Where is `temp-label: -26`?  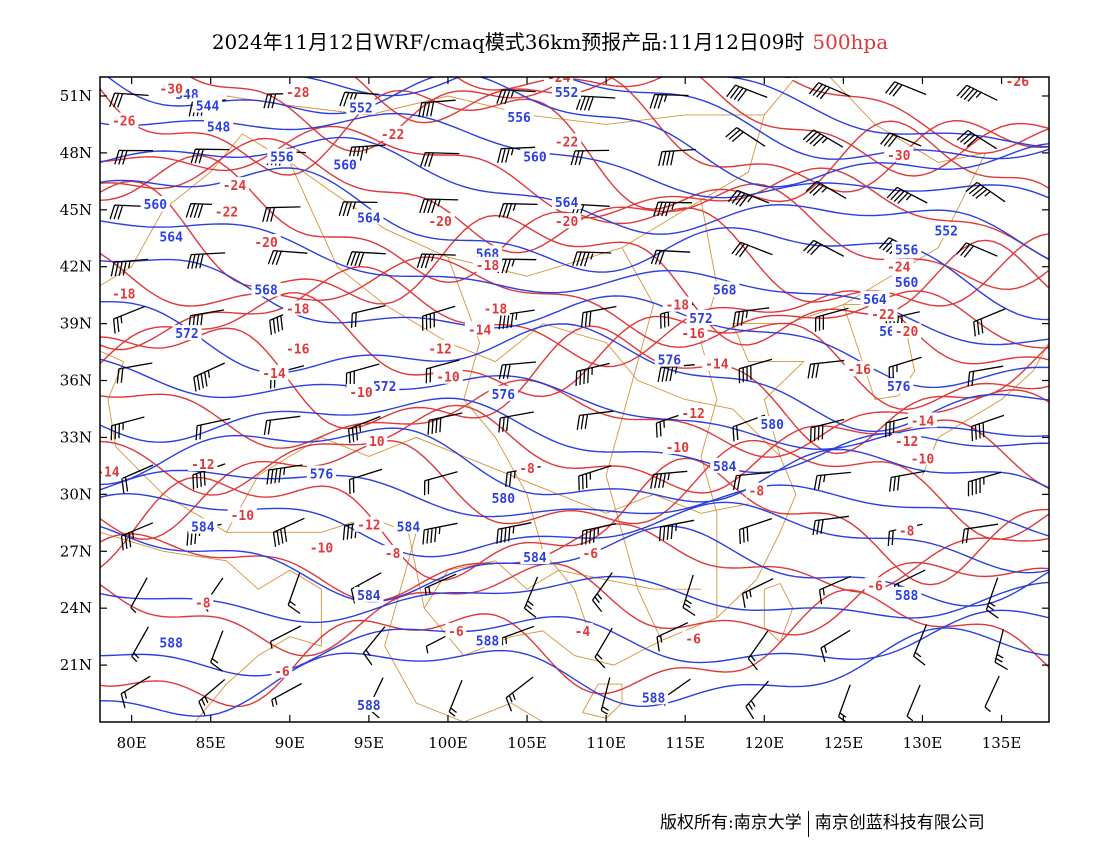
temp-label: -26 is located at coordinates (124, 122).